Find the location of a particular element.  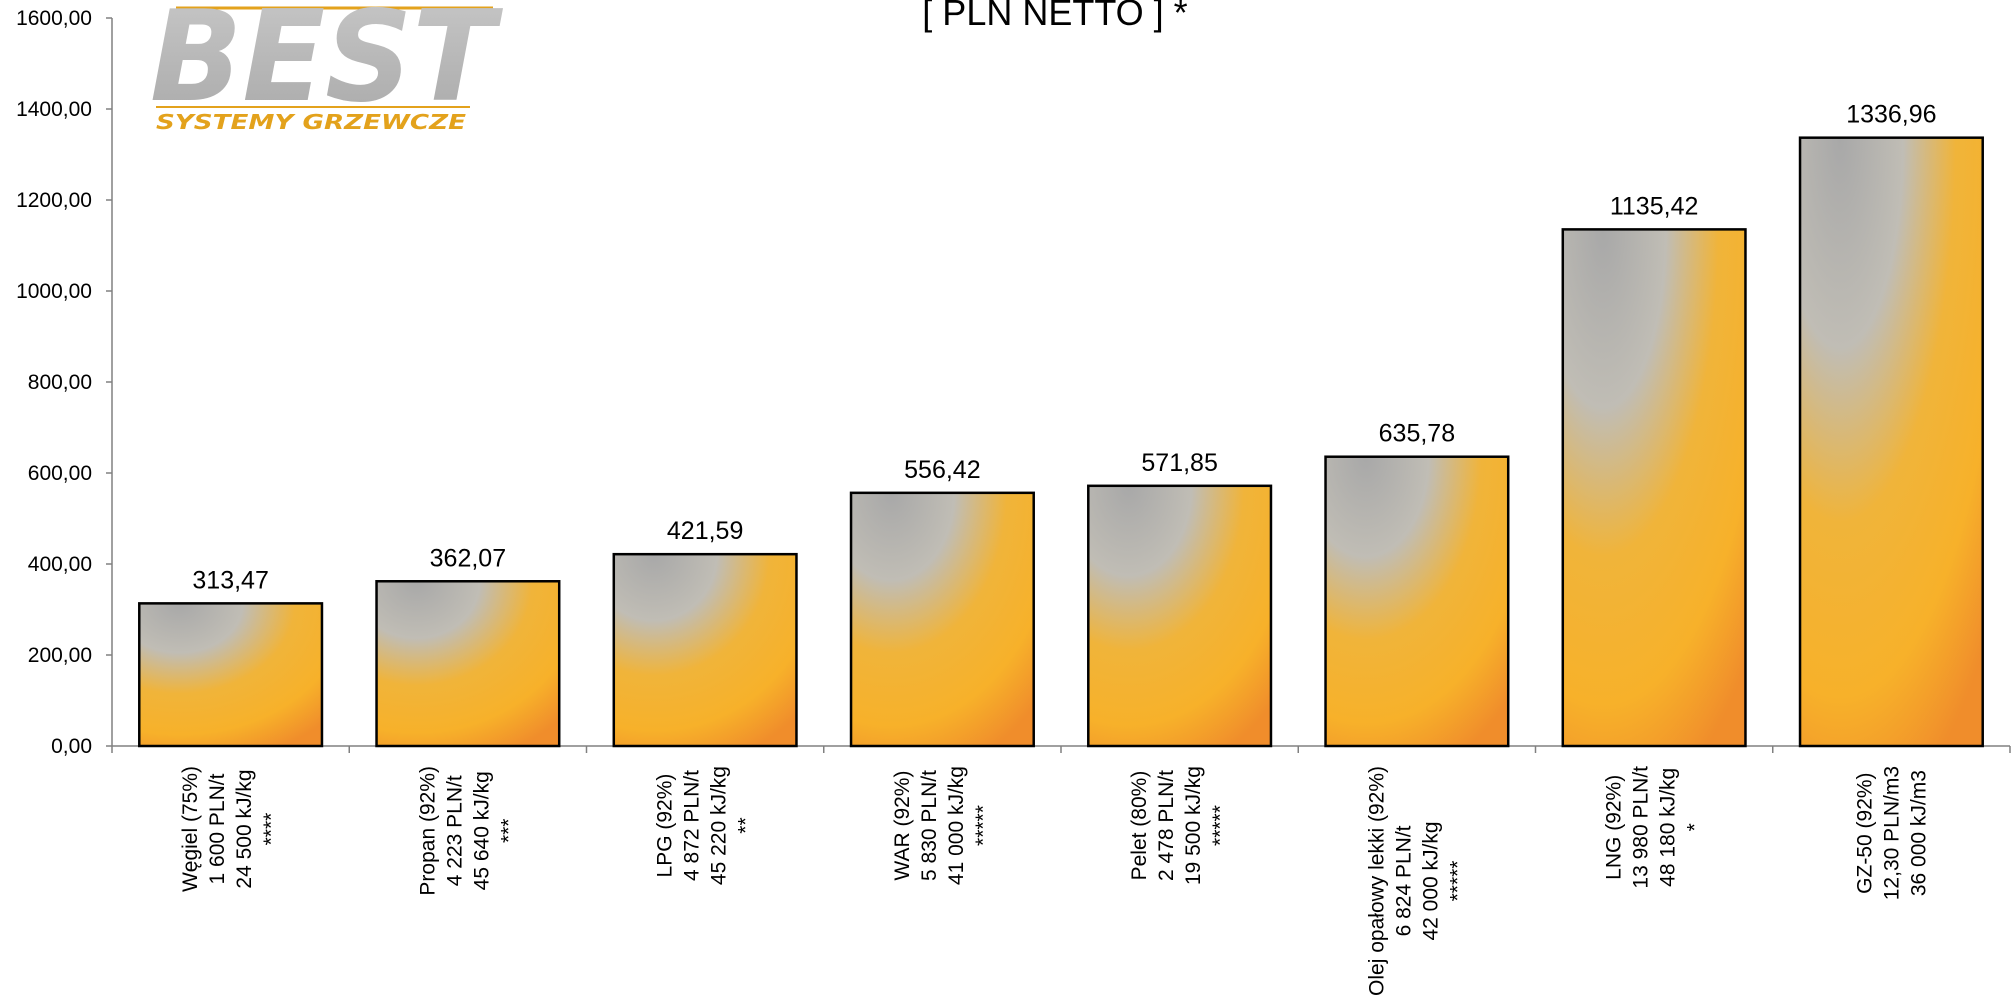

y-tick-label: 400,00 is located at coordinates (60, 564).